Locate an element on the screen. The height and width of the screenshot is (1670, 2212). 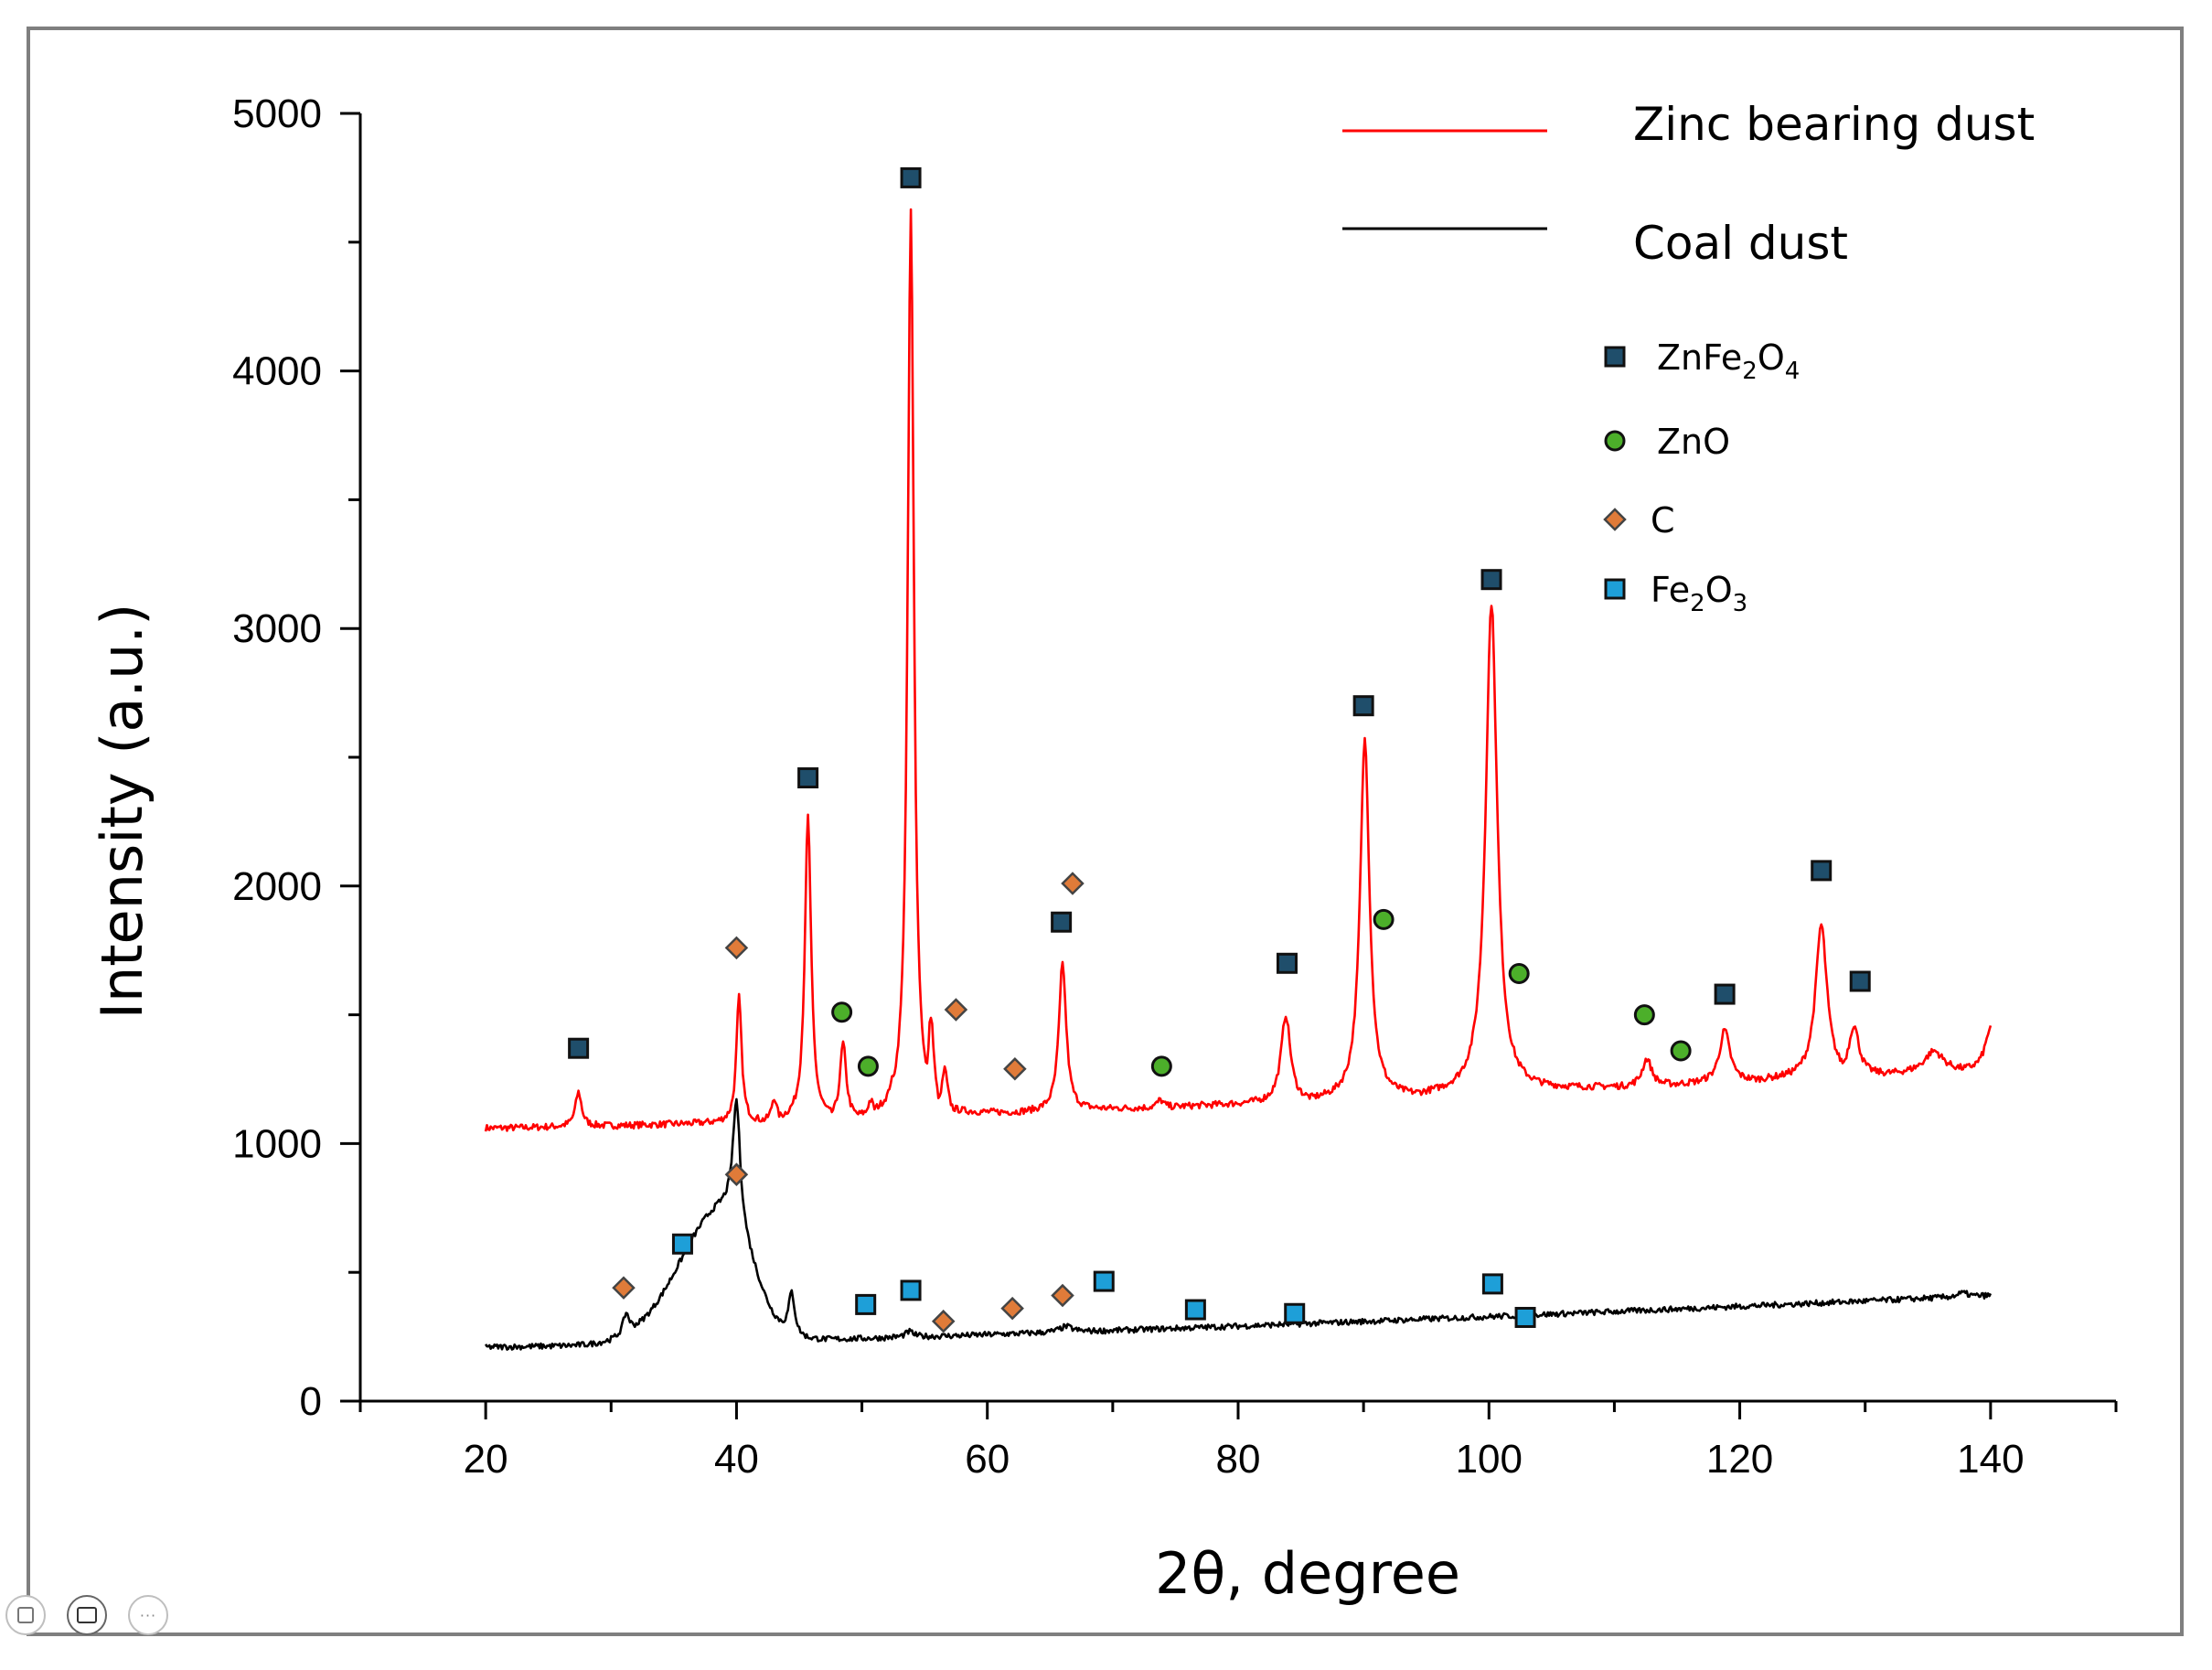
y-tick-label: 2000 is located at coordinates (277, 886).